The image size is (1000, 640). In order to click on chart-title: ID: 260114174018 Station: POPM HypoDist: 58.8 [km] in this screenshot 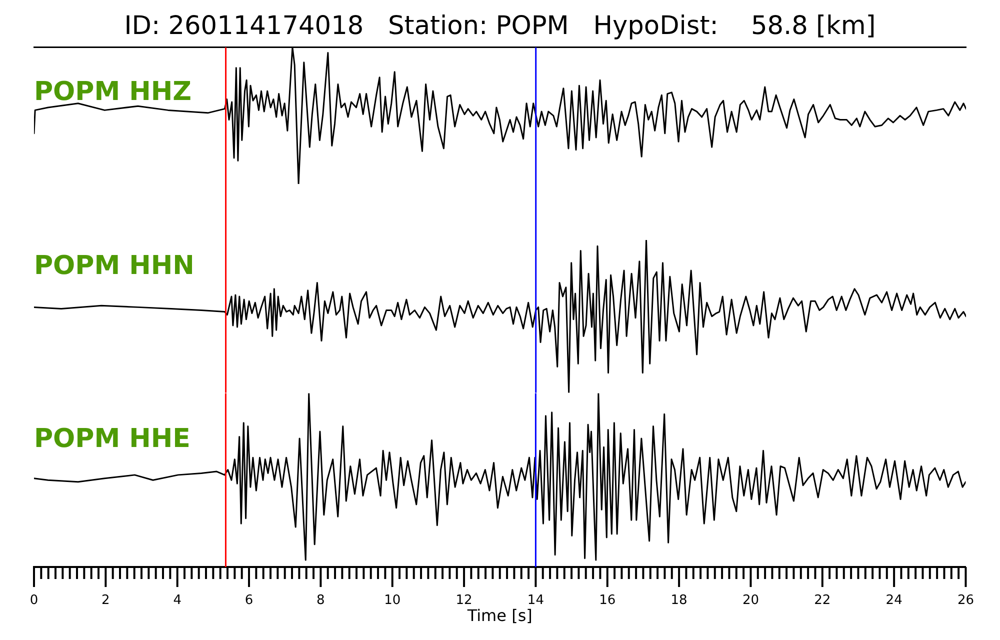, I will do `click(500, 26)`.